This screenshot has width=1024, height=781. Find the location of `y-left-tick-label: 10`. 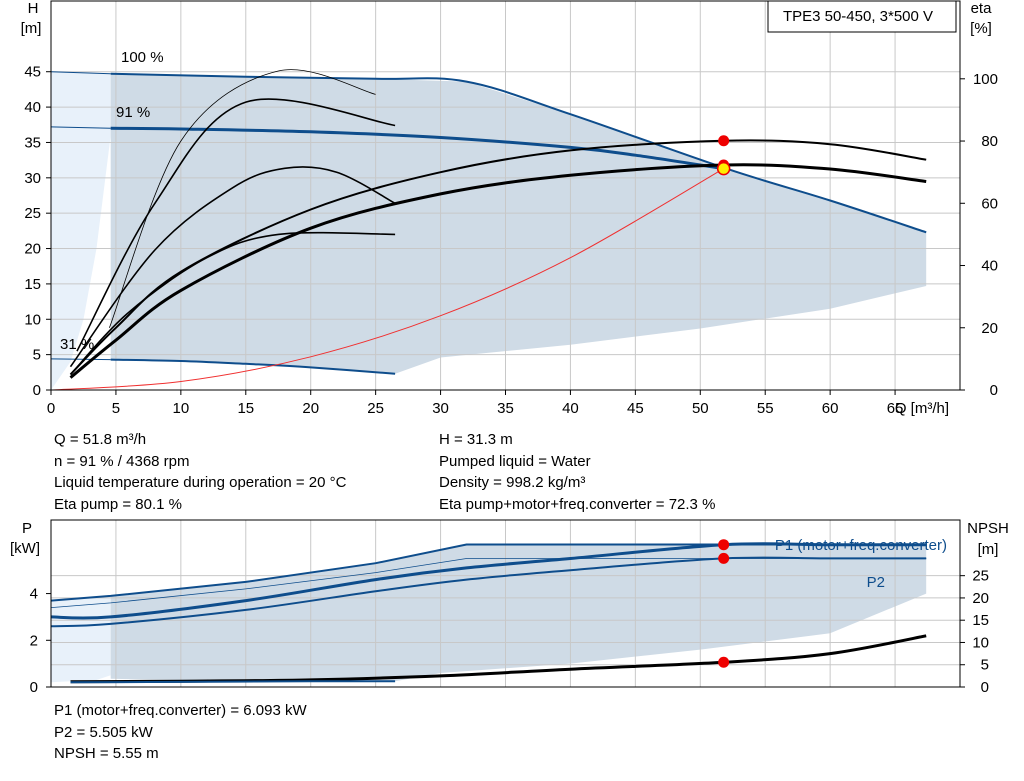

y-left-tick-label: 10 is located at coordinates (32, 319).